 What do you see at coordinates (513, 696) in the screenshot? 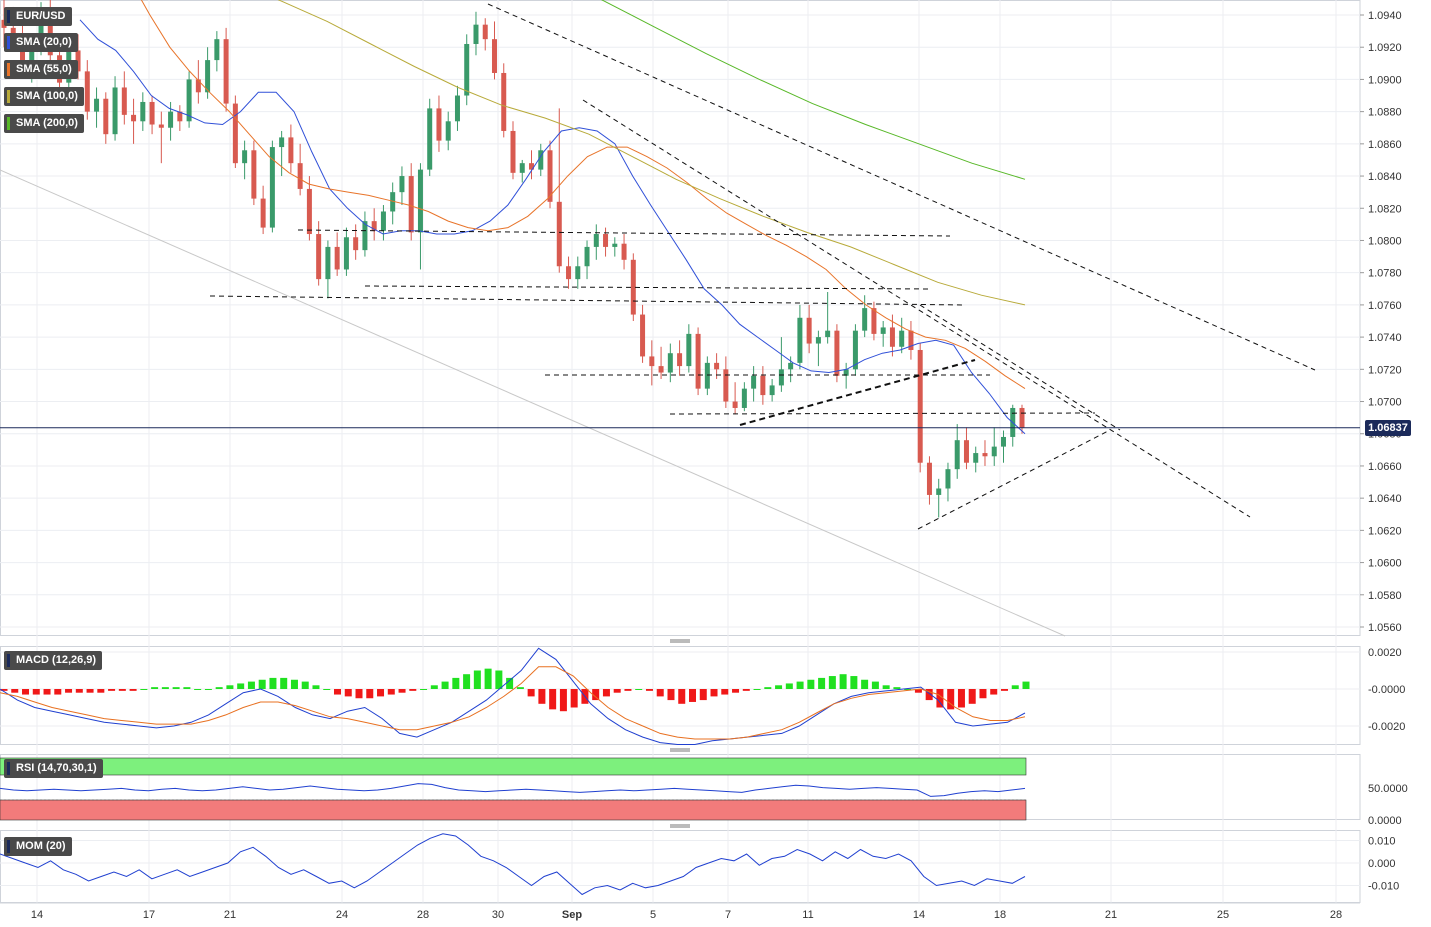
I see `macd-line` at bounding box center [513, 696].